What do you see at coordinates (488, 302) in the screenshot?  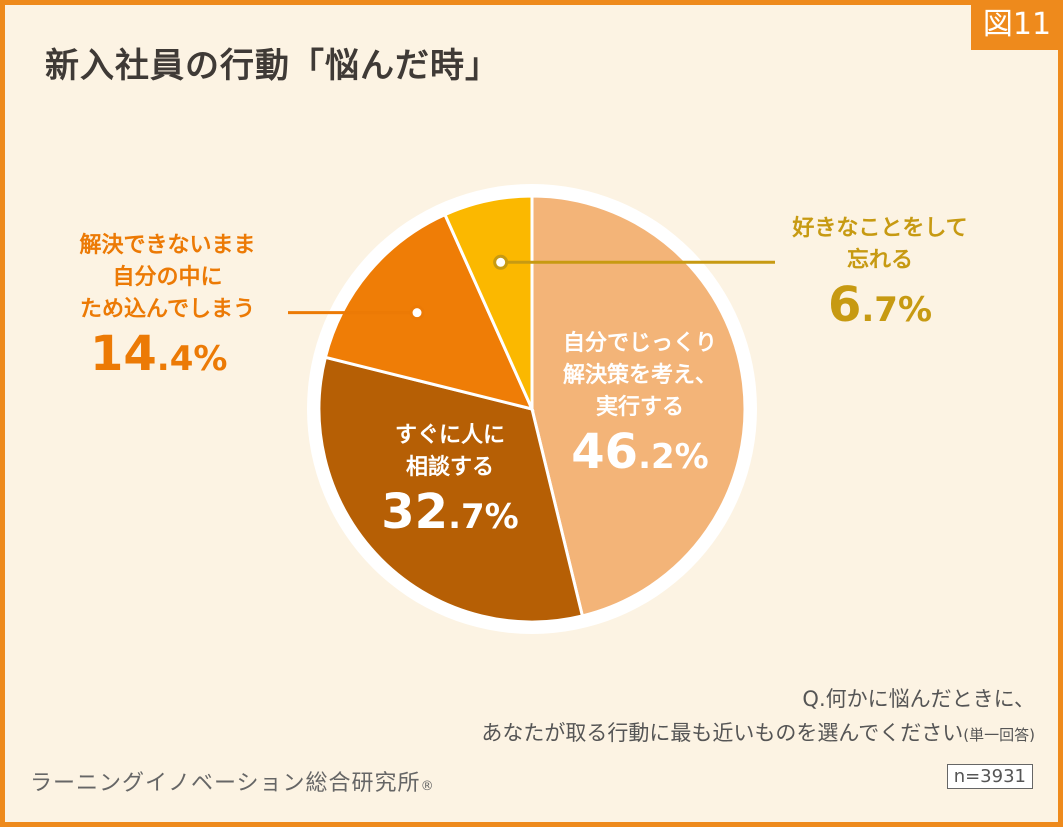 I see `slice-forget-hobby` at bounding box center [488, 302].